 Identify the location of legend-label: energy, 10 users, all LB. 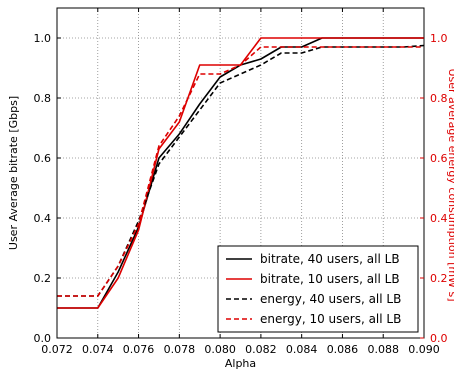
(330, 319).